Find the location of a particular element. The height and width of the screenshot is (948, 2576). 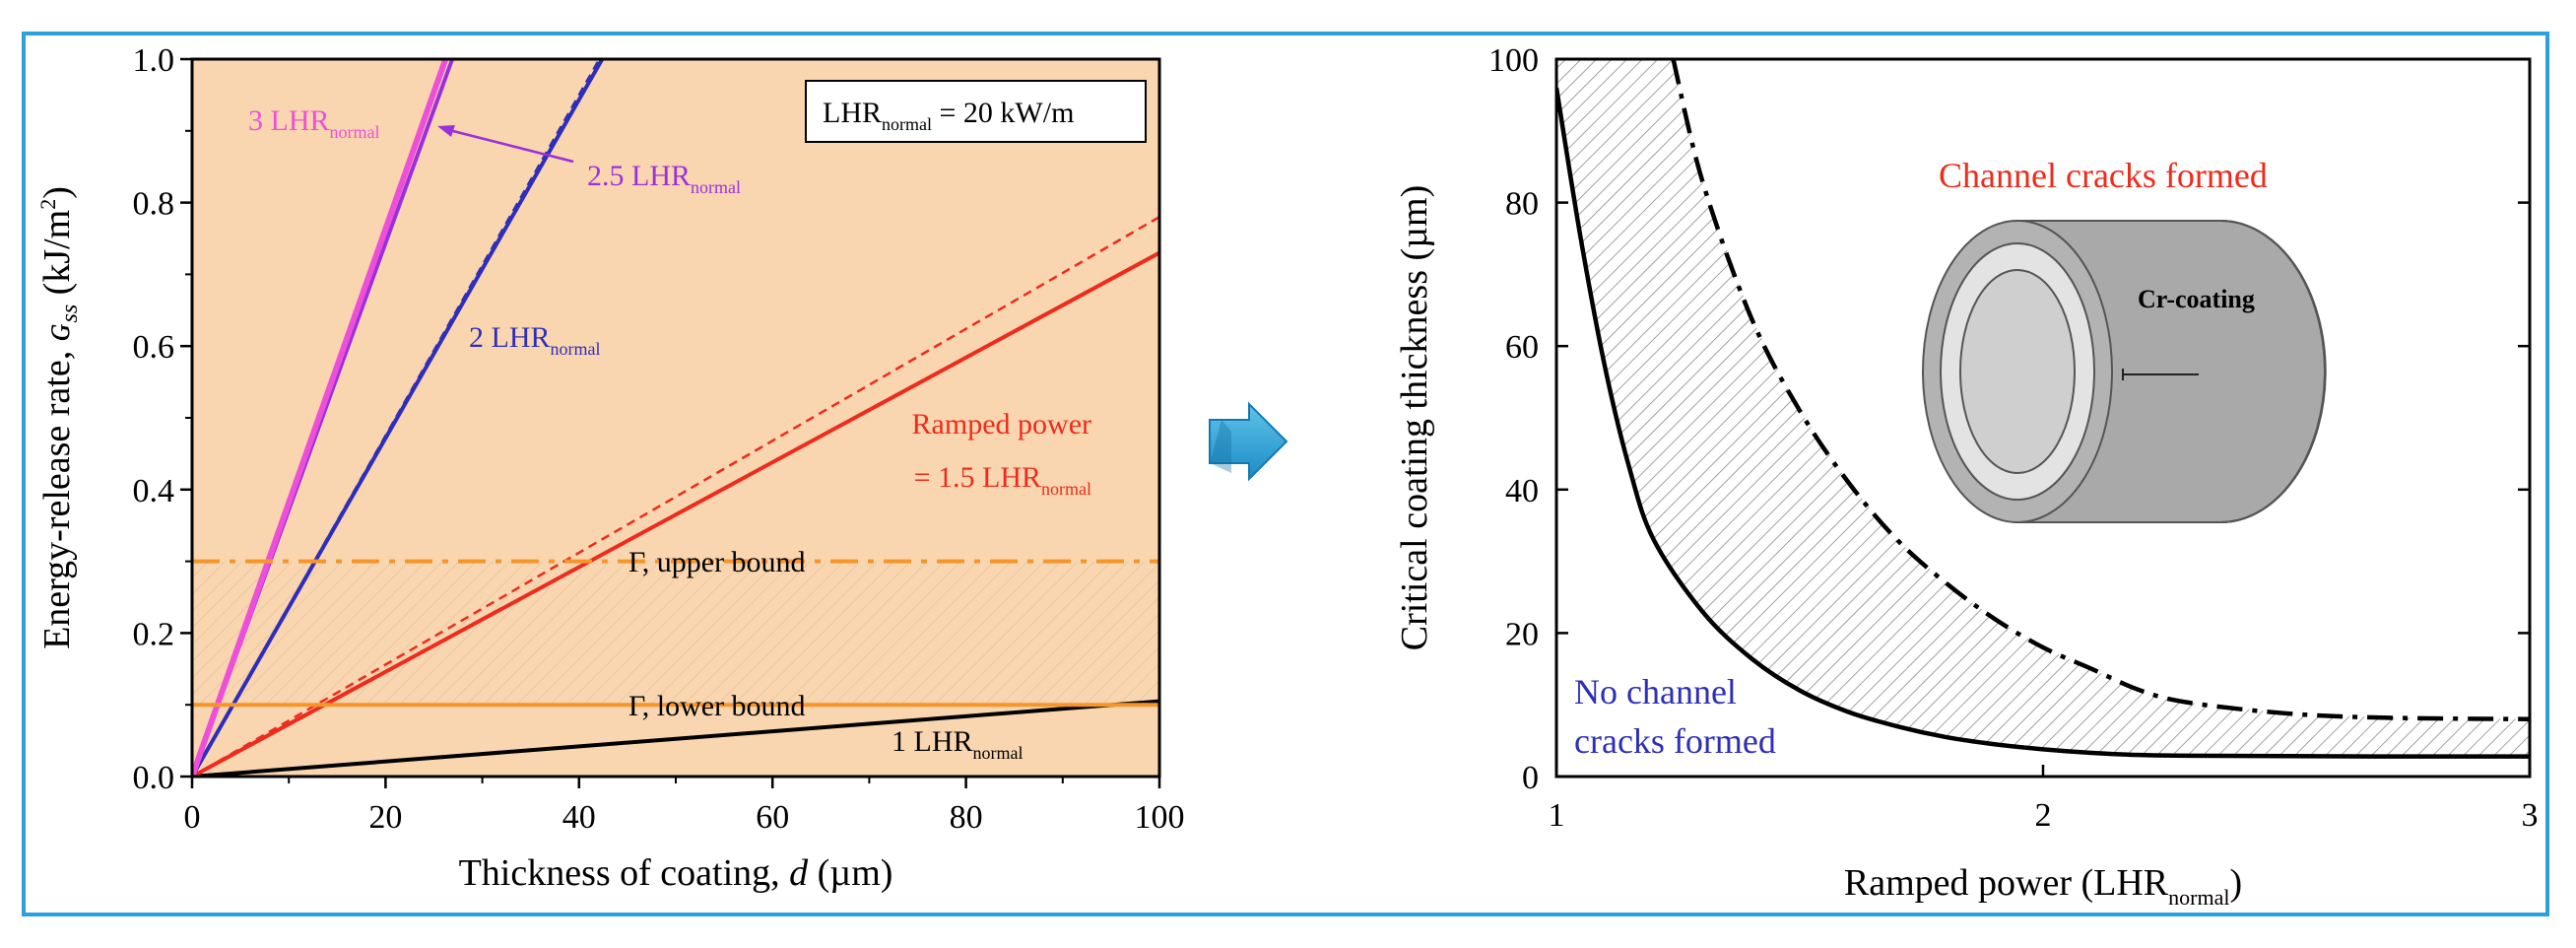

label-gamma-lower: Γ, lower bound is located at coordinates (717, 706).